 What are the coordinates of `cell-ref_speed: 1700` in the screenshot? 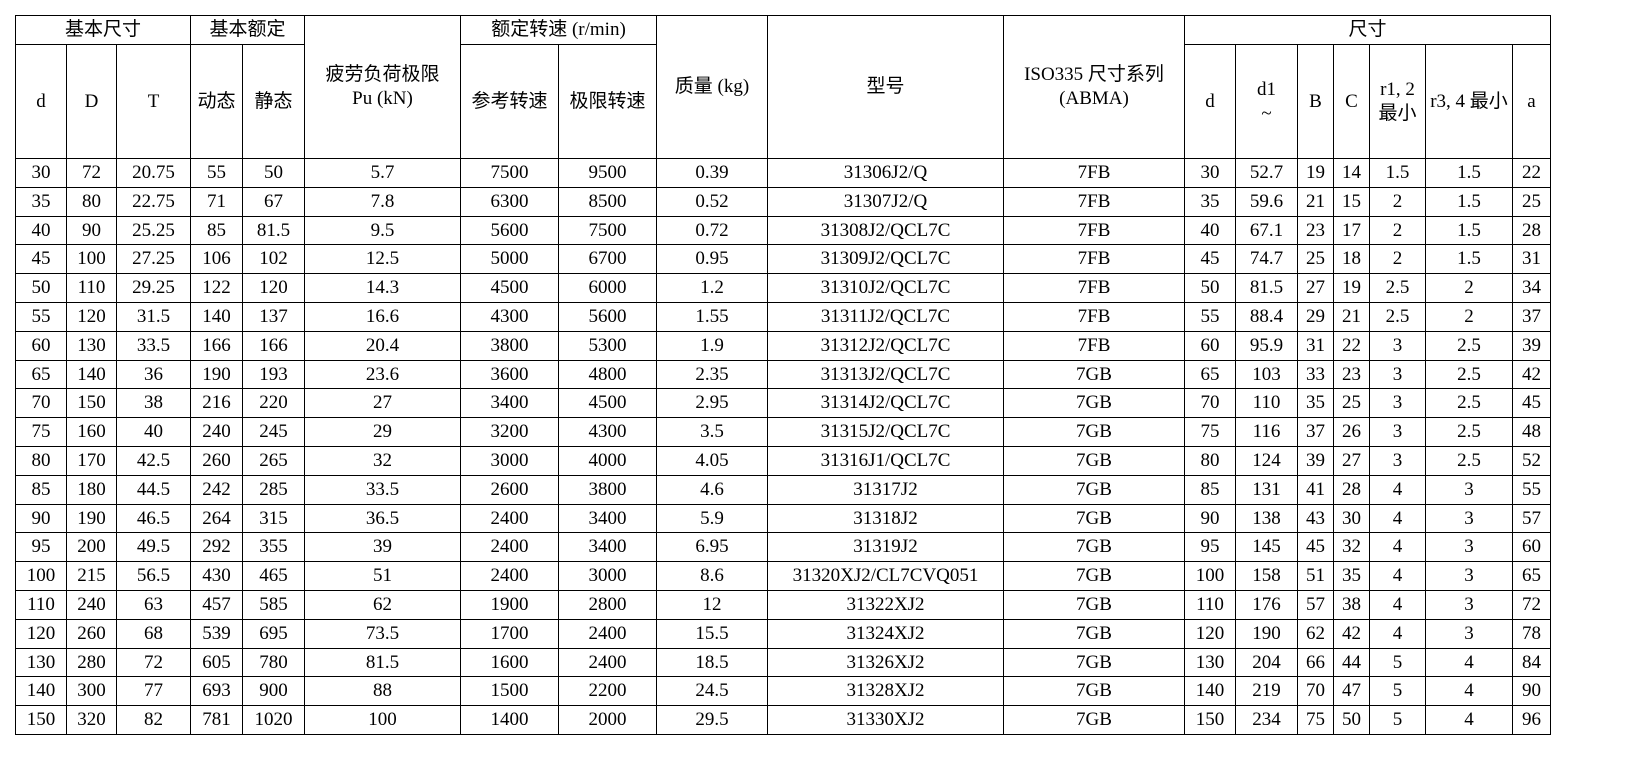 It's located at (509, 633).